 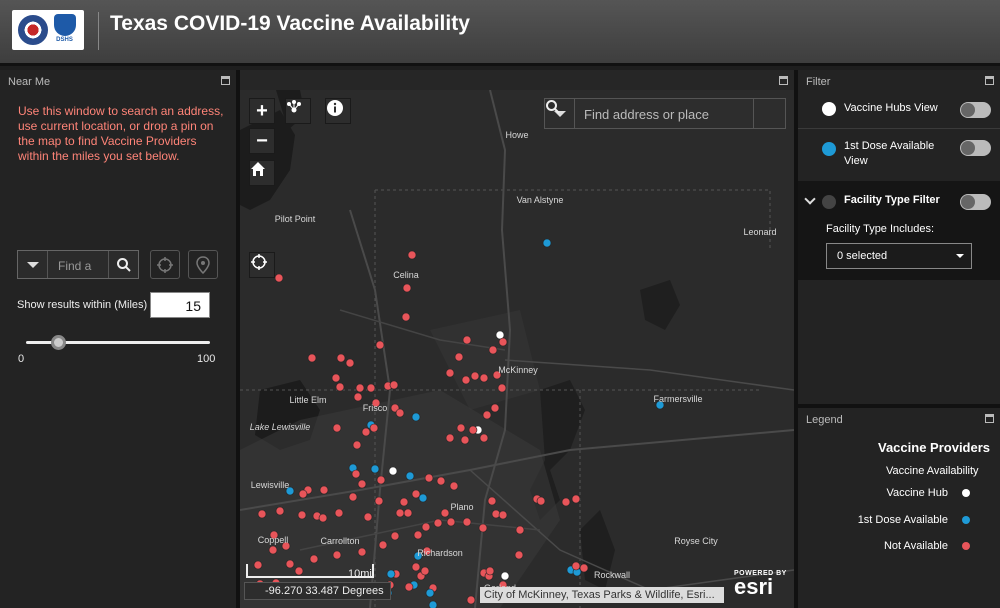 I want to click on drop-pin-button, so click(x=203, y=264).